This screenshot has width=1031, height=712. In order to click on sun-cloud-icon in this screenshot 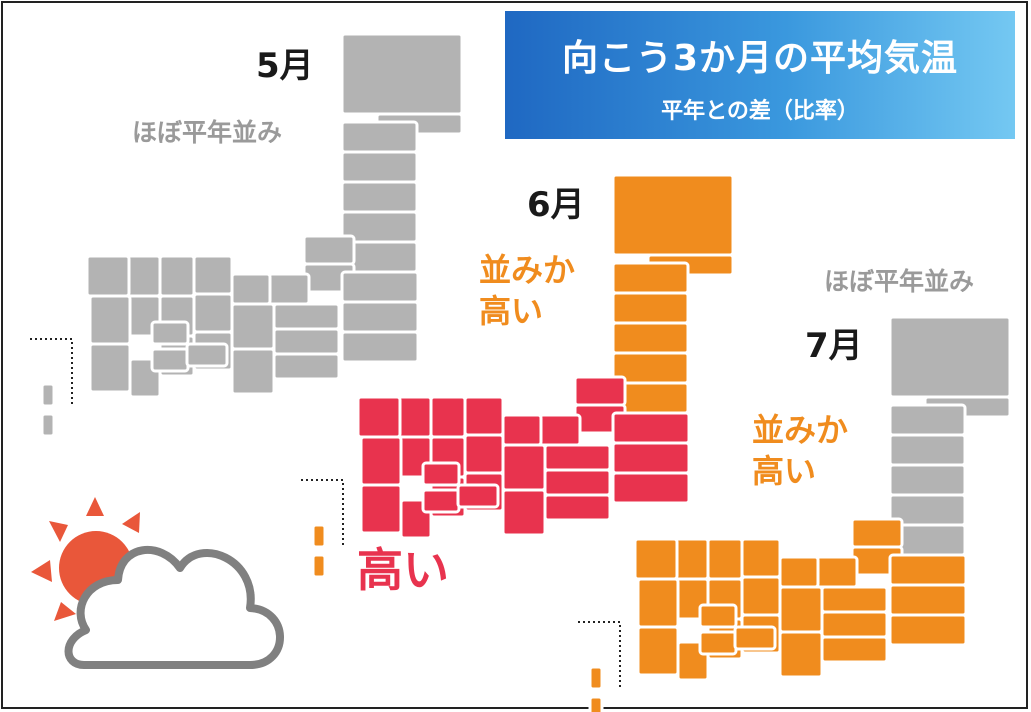, I will do `click(157, 583)`.